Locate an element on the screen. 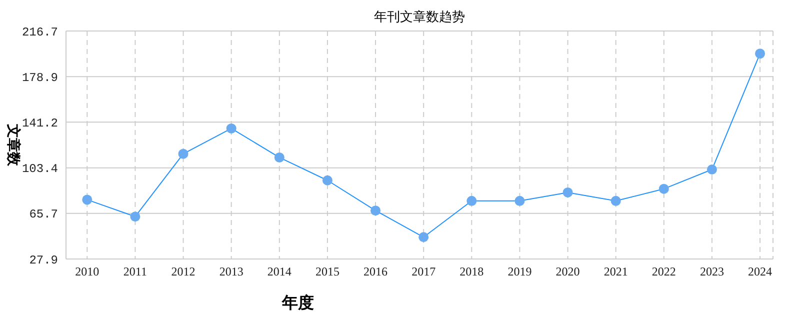 Image resolution: width=798 pixels, height=330 pixels. y-tick-label: 178.9 is located at coordinates (40, 77).